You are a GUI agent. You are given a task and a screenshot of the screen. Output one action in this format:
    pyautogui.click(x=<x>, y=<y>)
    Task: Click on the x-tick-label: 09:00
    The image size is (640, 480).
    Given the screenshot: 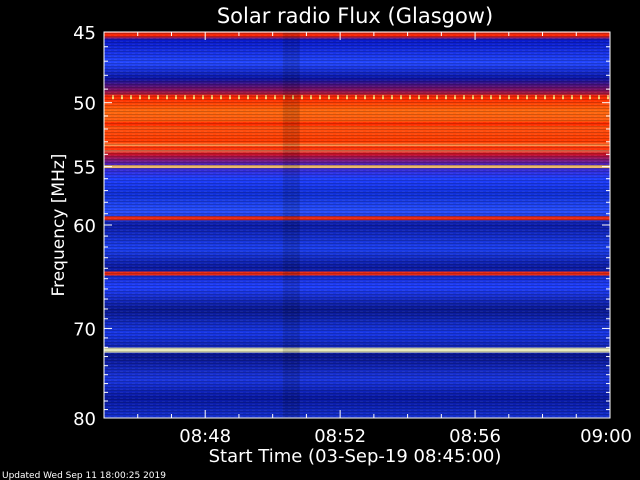 What is the action you would take?
    pyautogui.click(x=606, y=436)
    